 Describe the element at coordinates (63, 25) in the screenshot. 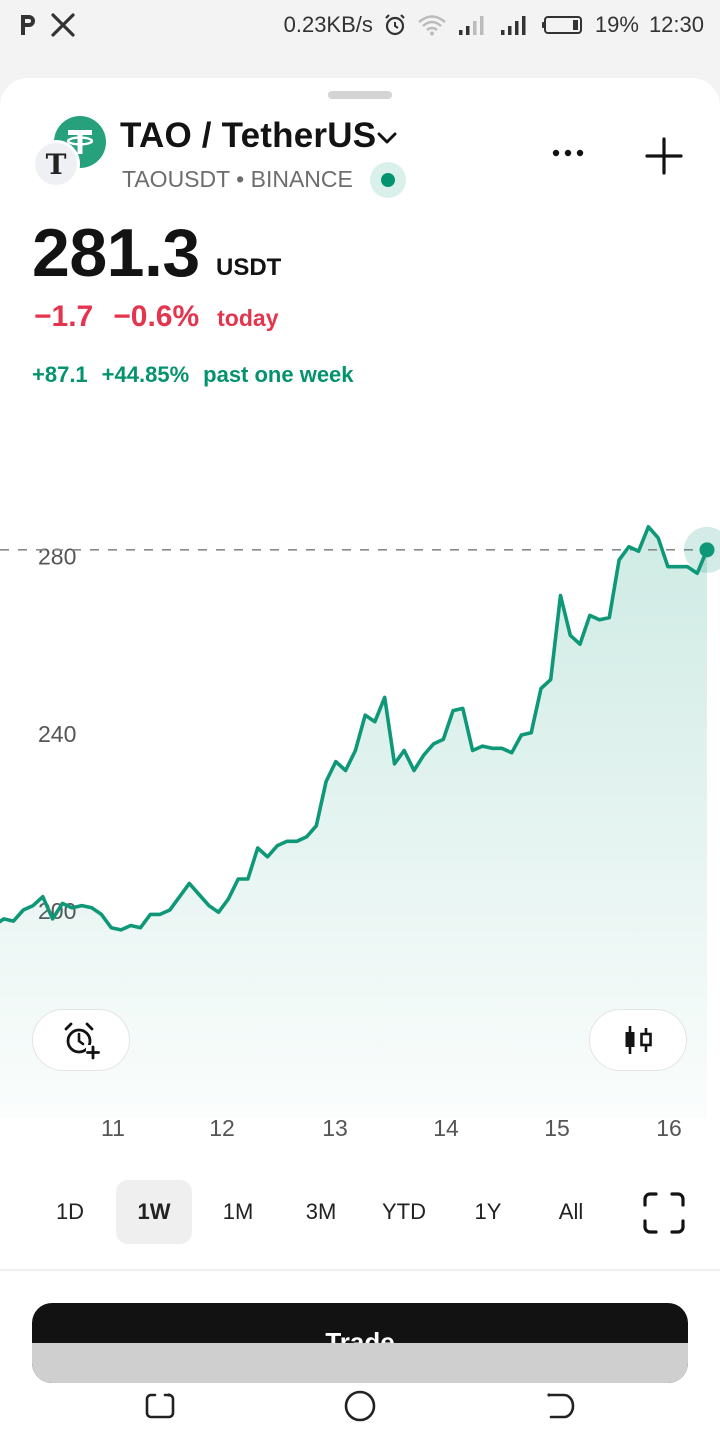

I see `x-app-icon` at that location.